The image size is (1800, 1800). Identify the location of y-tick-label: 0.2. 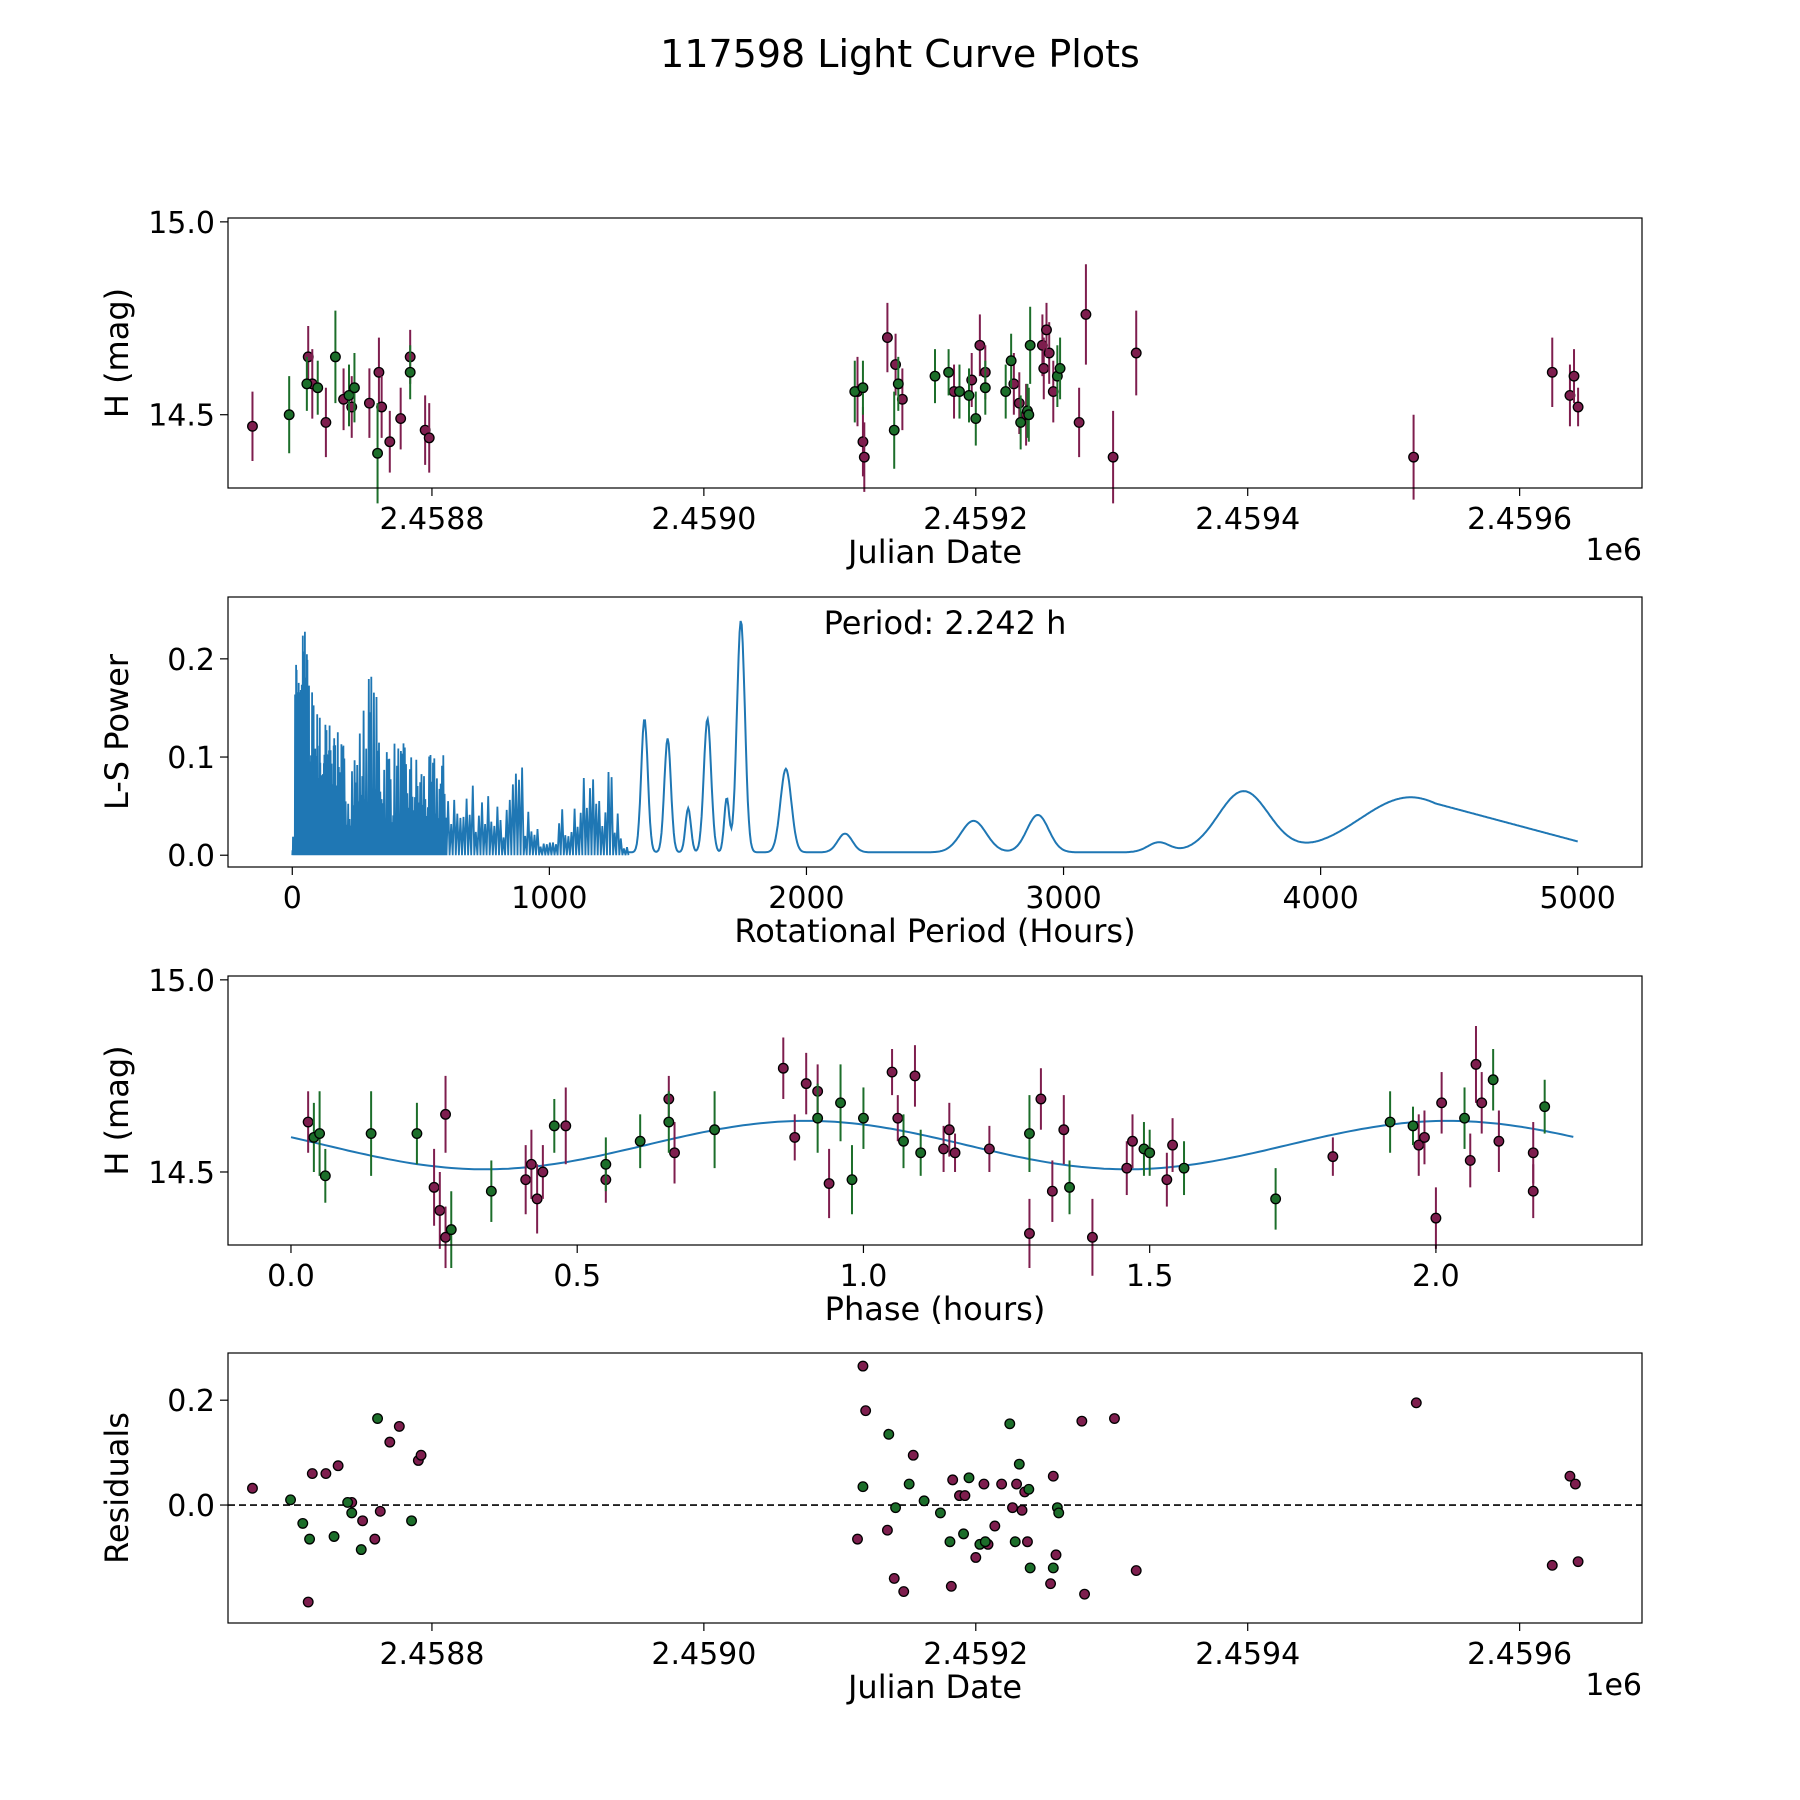
(191, 1401).